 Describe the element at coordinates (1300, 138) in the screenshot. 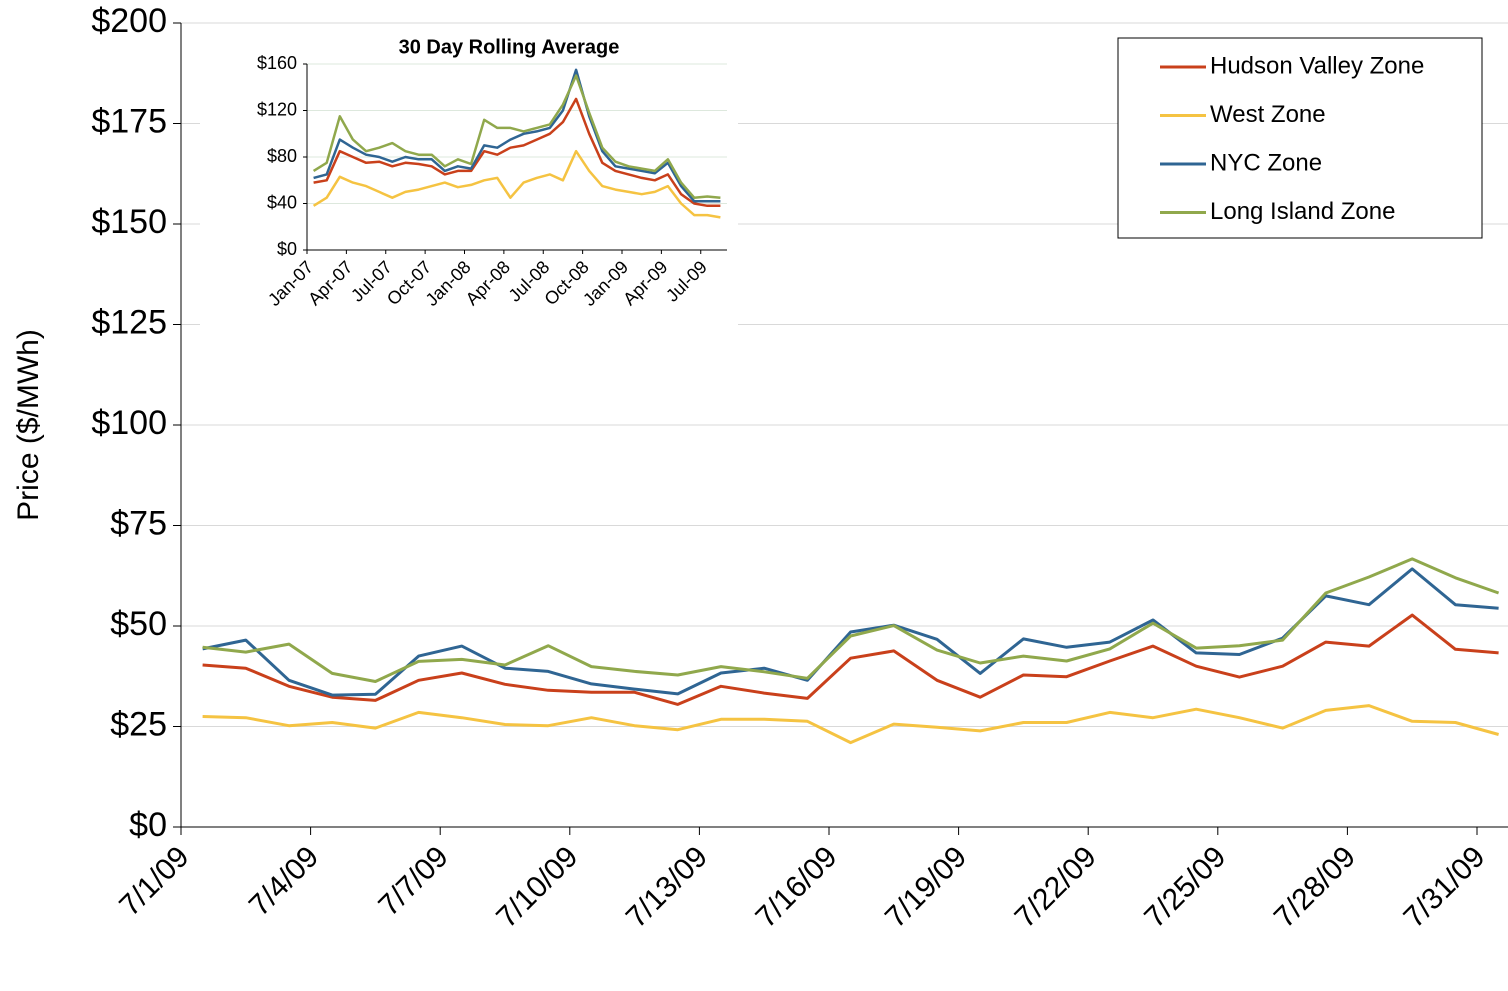

I see `legend-box` at that location.